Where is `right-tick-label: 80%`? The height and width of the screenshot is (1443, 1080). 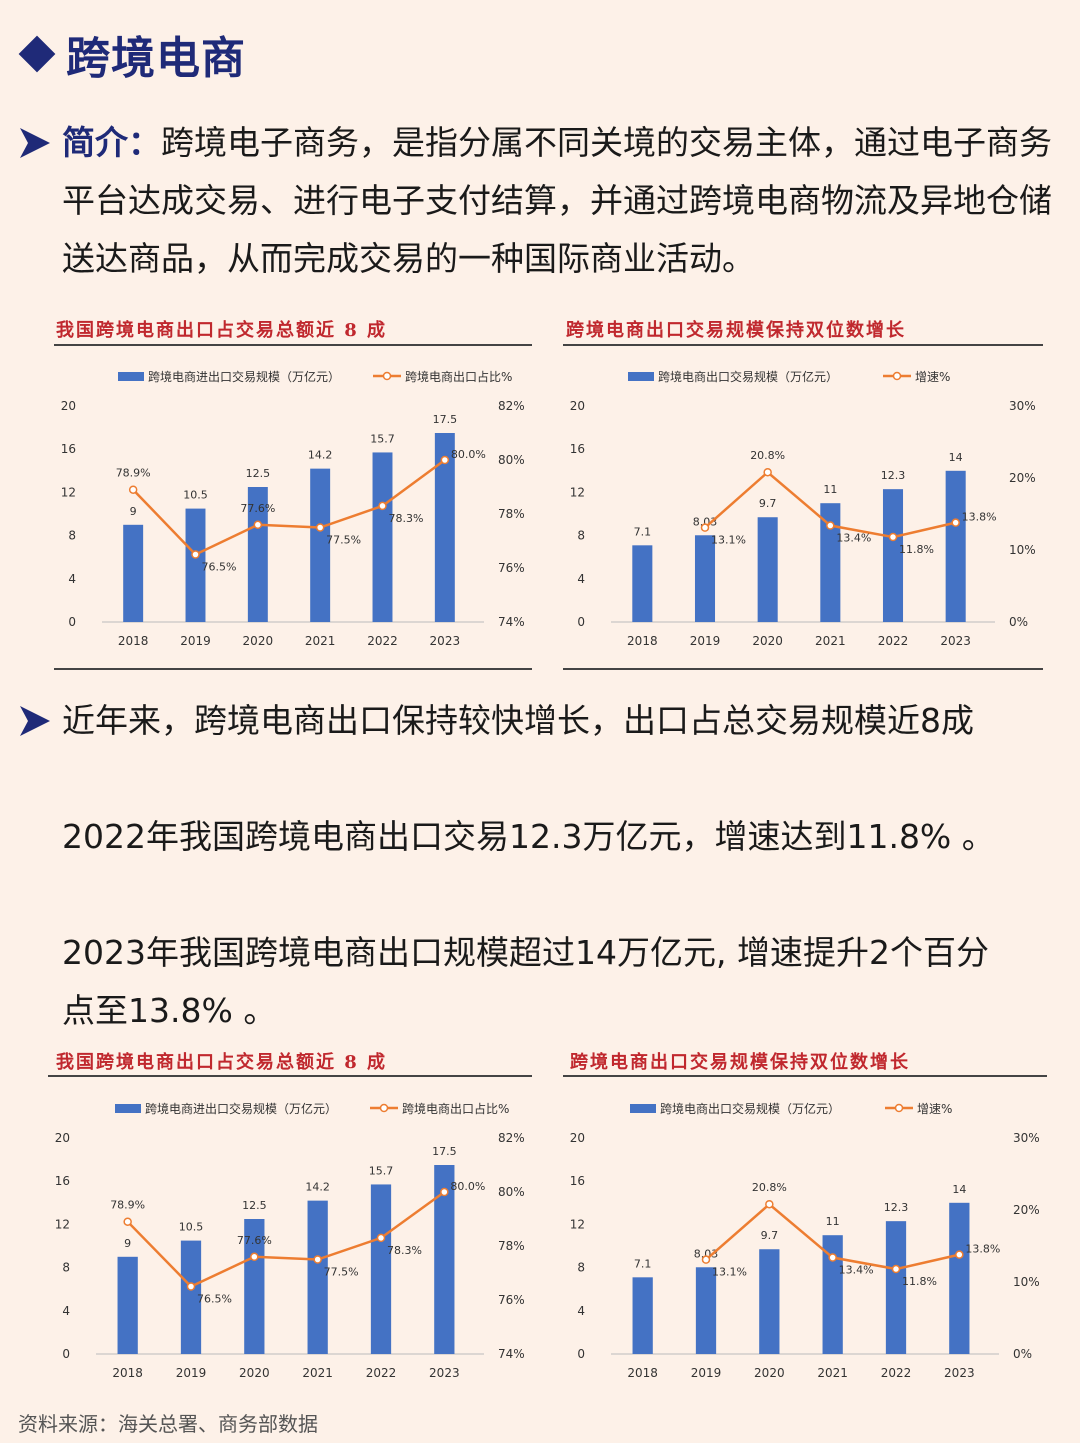 right-tick-label: 80% is located at coordinates (511, 1192).